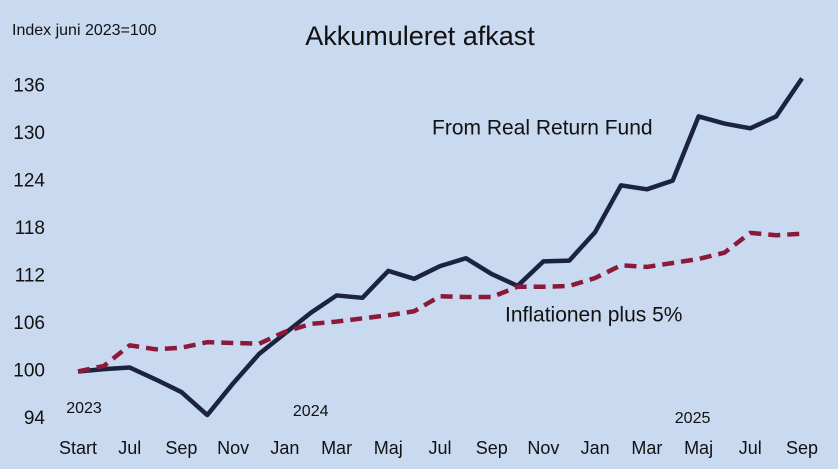  What do you see at coordinates (35, 418) in the screenshot?
I see `y-tick-label: 94` at bounding box center [35, 418].